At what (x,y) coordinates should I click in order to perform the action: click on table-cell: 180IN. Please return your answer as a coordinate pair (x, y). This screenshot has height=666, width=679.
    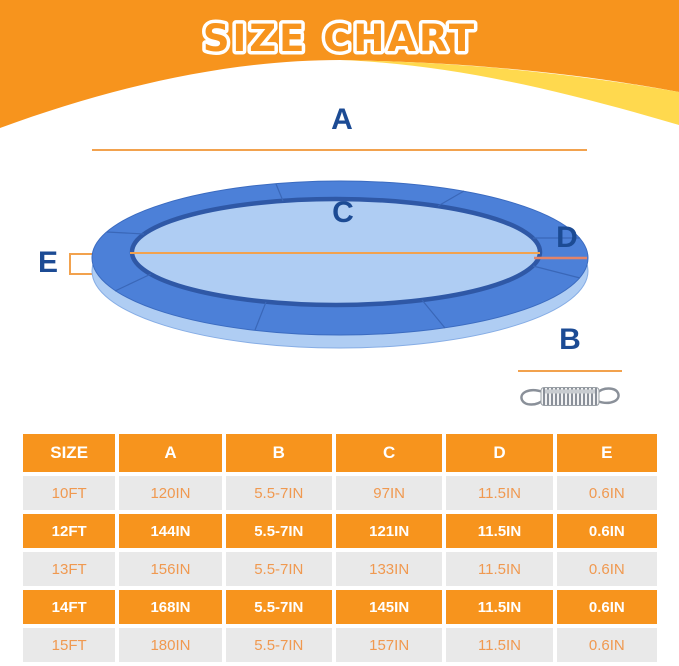
    Looking at the image, I should click on (170, 645).